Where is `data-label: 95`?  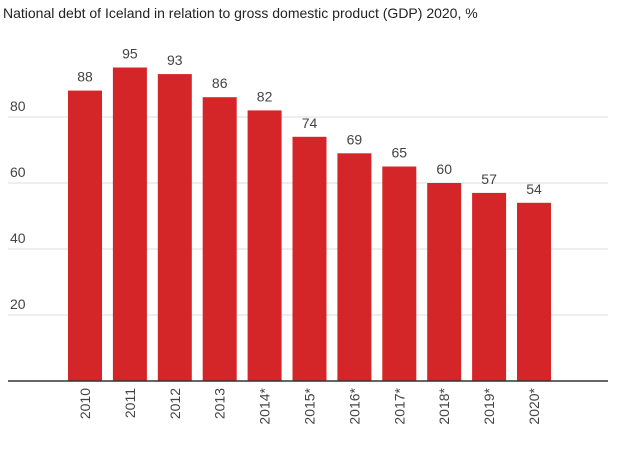 data-label: 95 is located at coordinates (130, 54).